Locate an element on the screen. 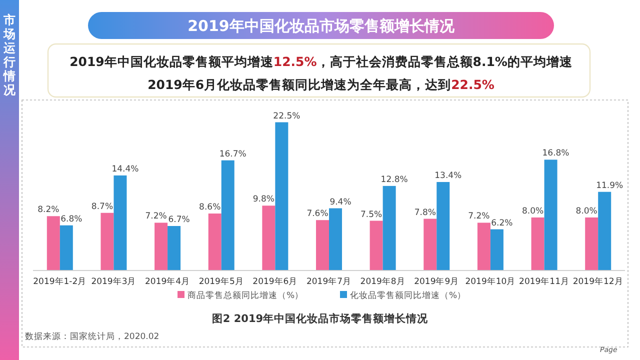 The width and height of the screenshot is (640, 360). x-tick-label: 2019年4月 is located at coordinates (167, 281).